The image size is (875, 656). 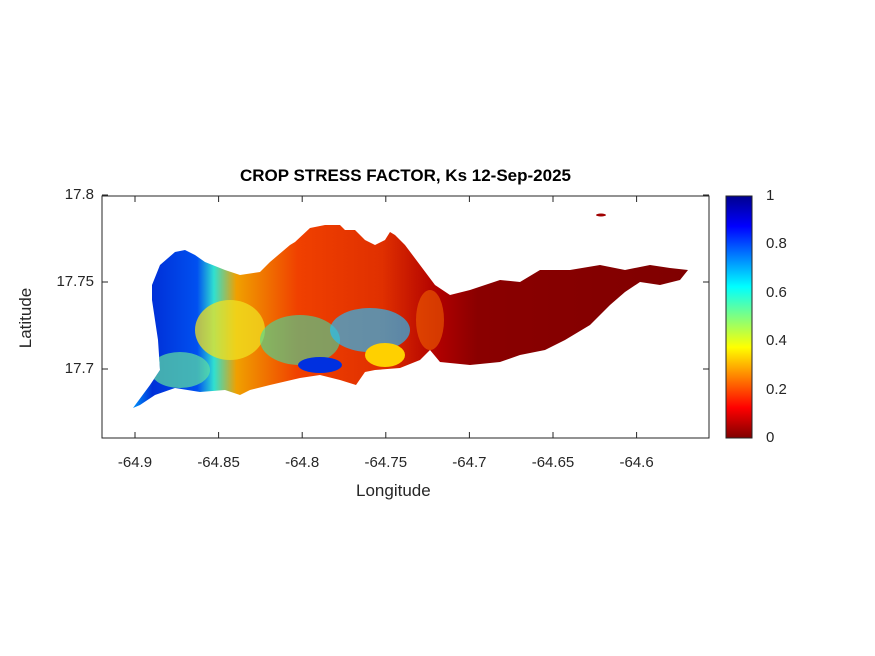 I want to click on small-islet, so click(x=601, y=215).